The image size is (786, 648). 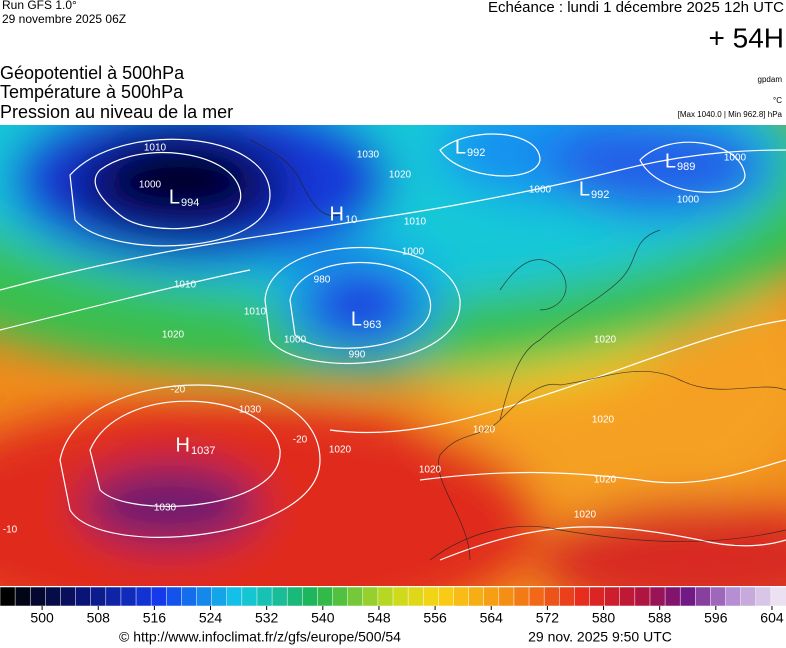 I want to click on unit-temperature: °C, so click(x=777, y=100).